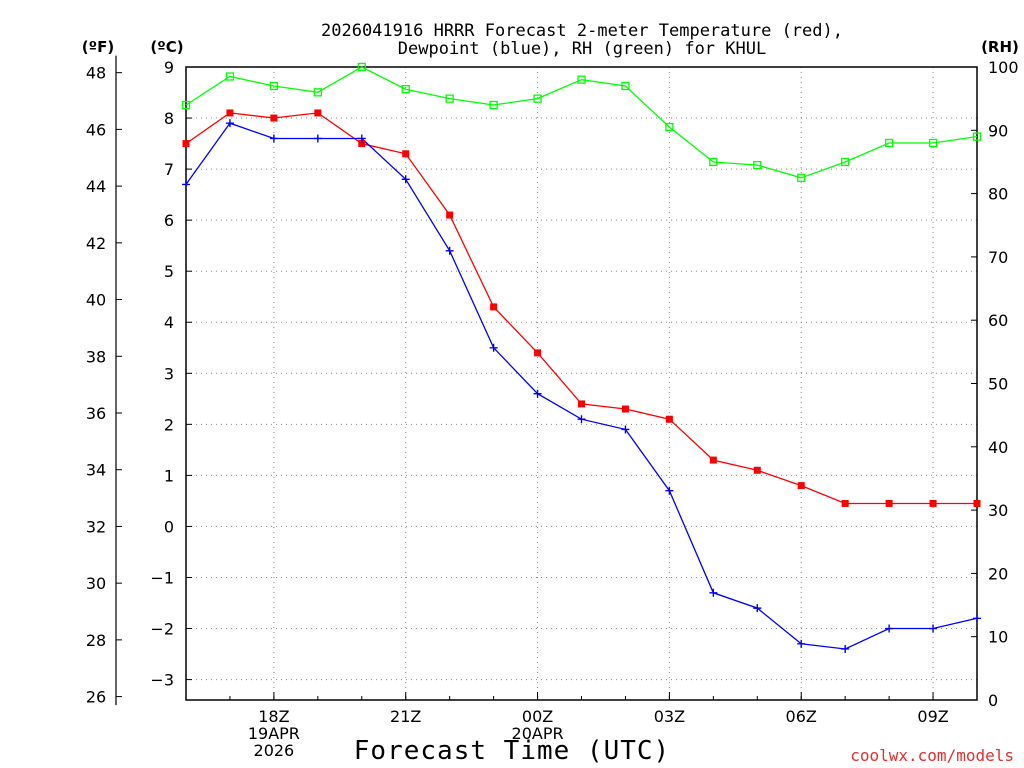 Image resolution: width=1024 pixels, height=768 pixels. Describe the element at coordinates (998, 130) in the screenshot. I see `rh-tick-label: 90` at that location.